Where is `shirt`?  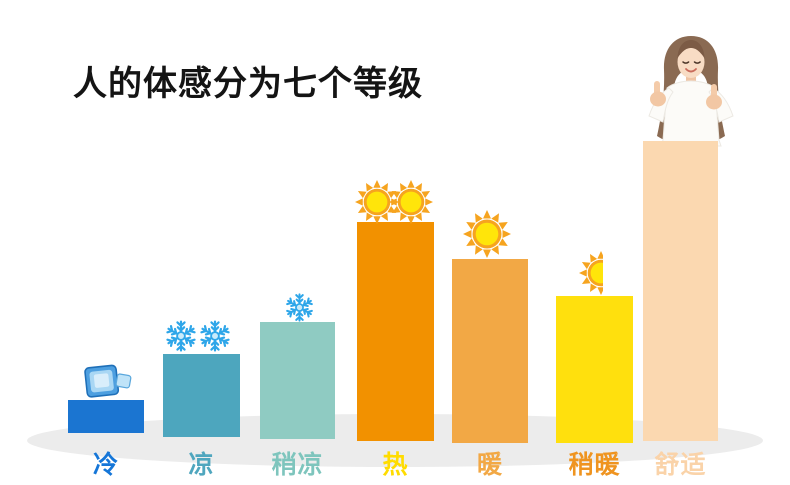 shirt is located at coordinates (691, 113).